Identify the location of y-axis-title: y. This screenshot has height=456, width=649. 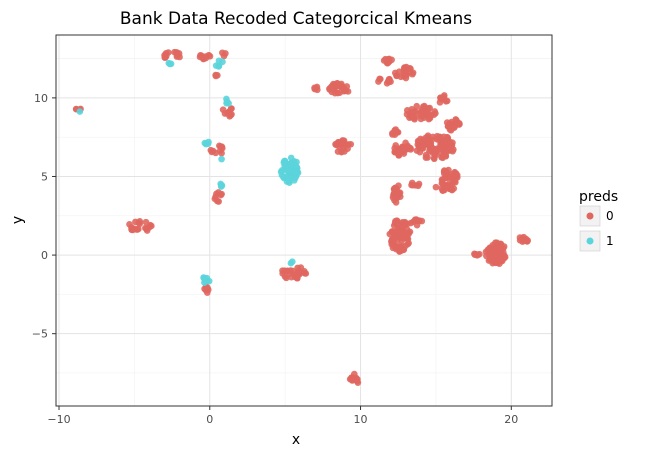
(18, 220).